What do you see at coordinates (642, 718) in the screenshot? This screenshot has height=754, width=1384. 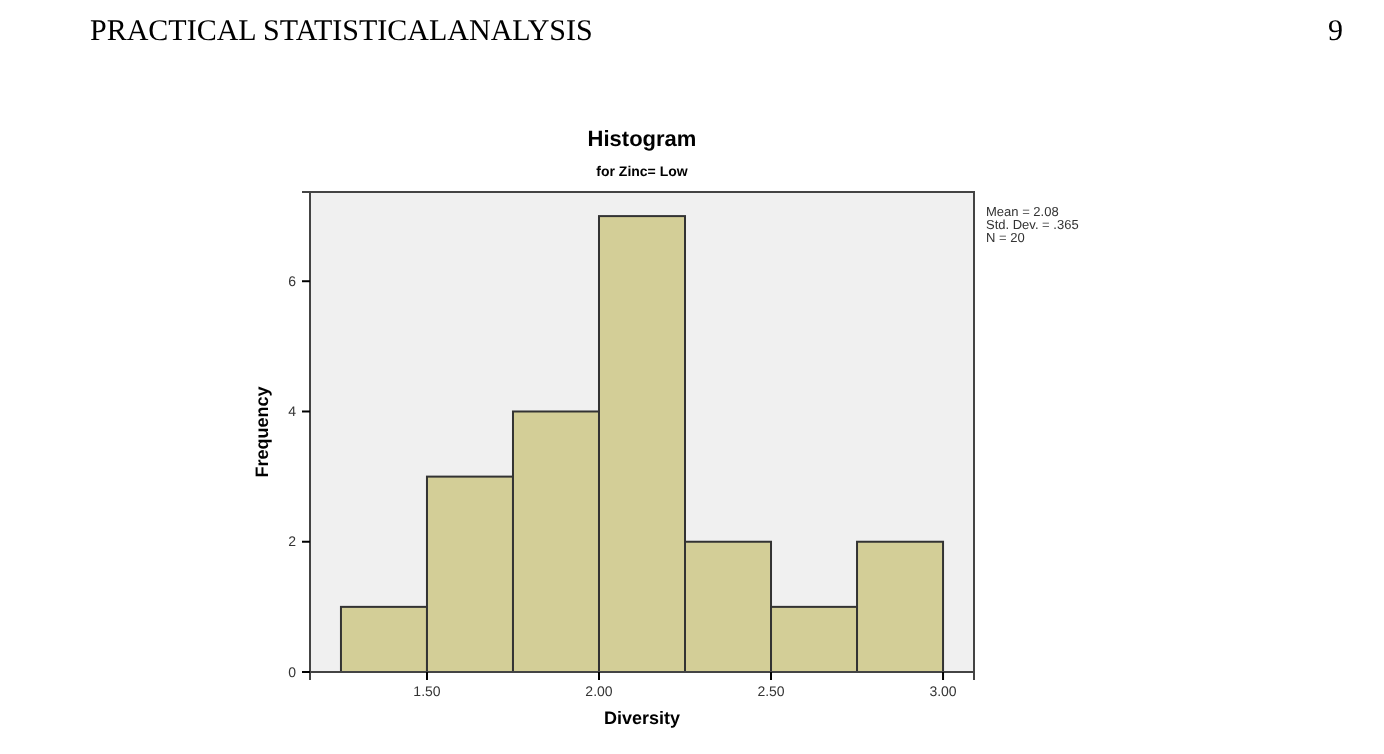 I see `x-axis-title: Diversity` at bounding box center [642, 718].